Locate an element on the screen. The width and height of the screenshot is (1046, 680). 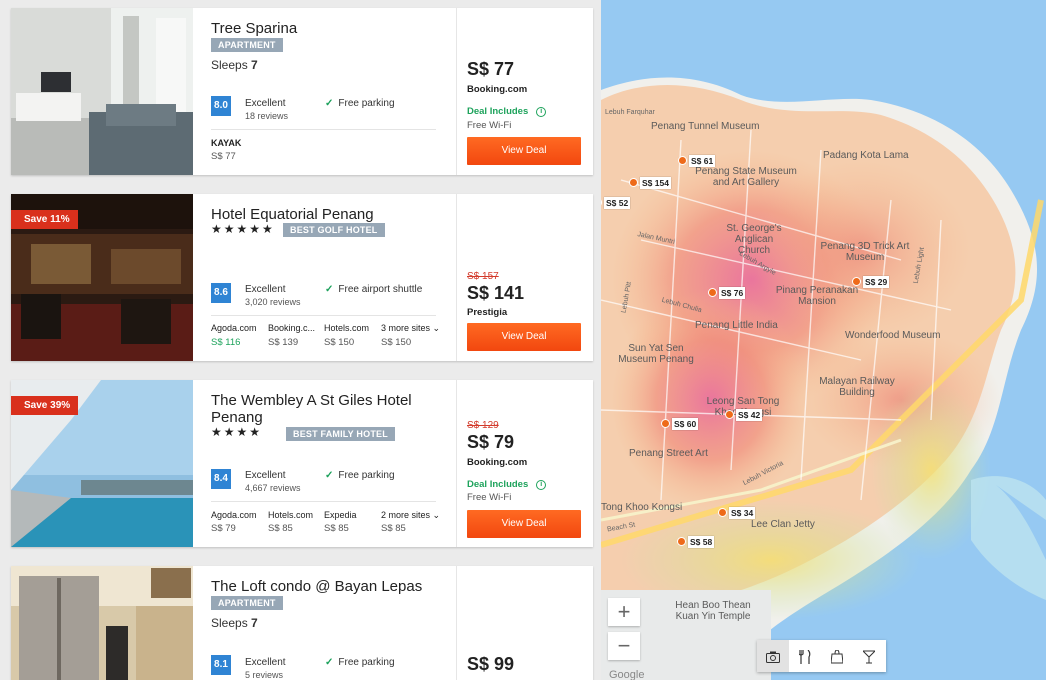
review-count: 18 reviews is located at coordinates (267, 116).